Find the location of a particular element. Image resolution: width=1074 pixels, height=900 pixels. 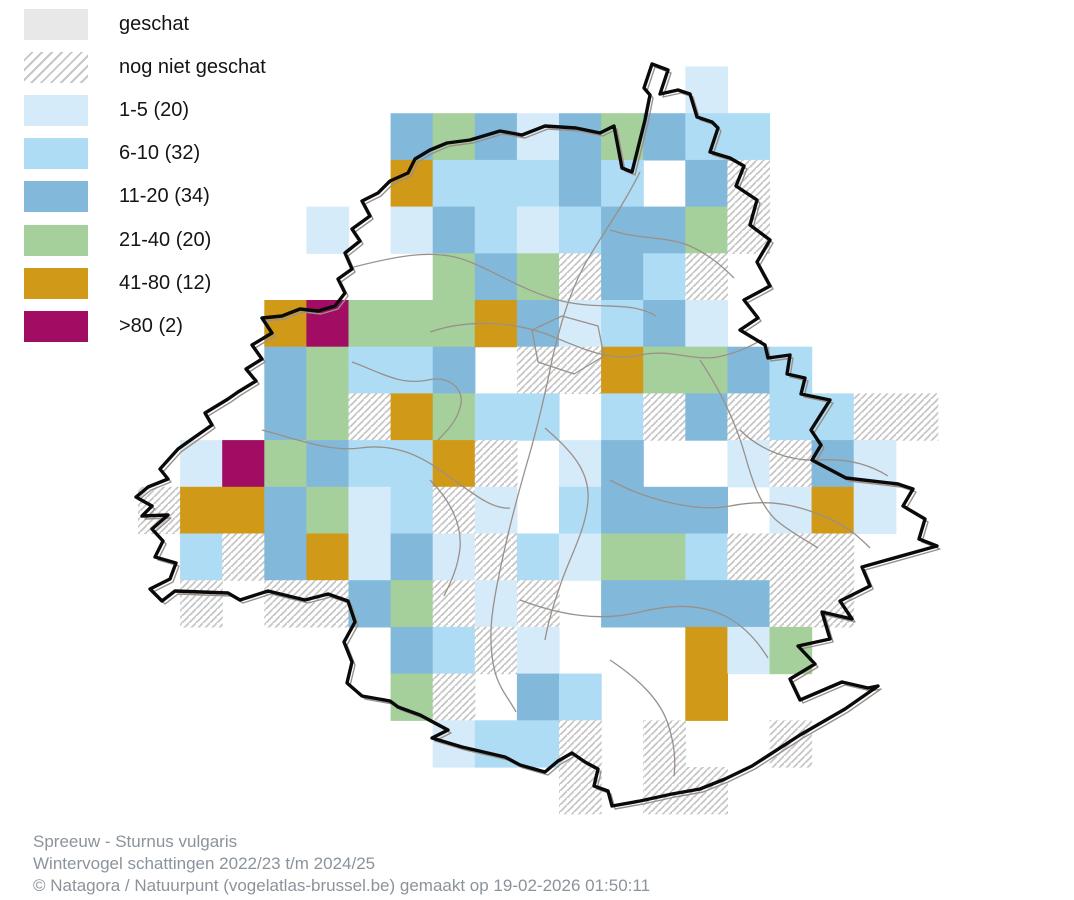

legend-item-6-10: 6-10 (32) is located at coordinates (112, 154).